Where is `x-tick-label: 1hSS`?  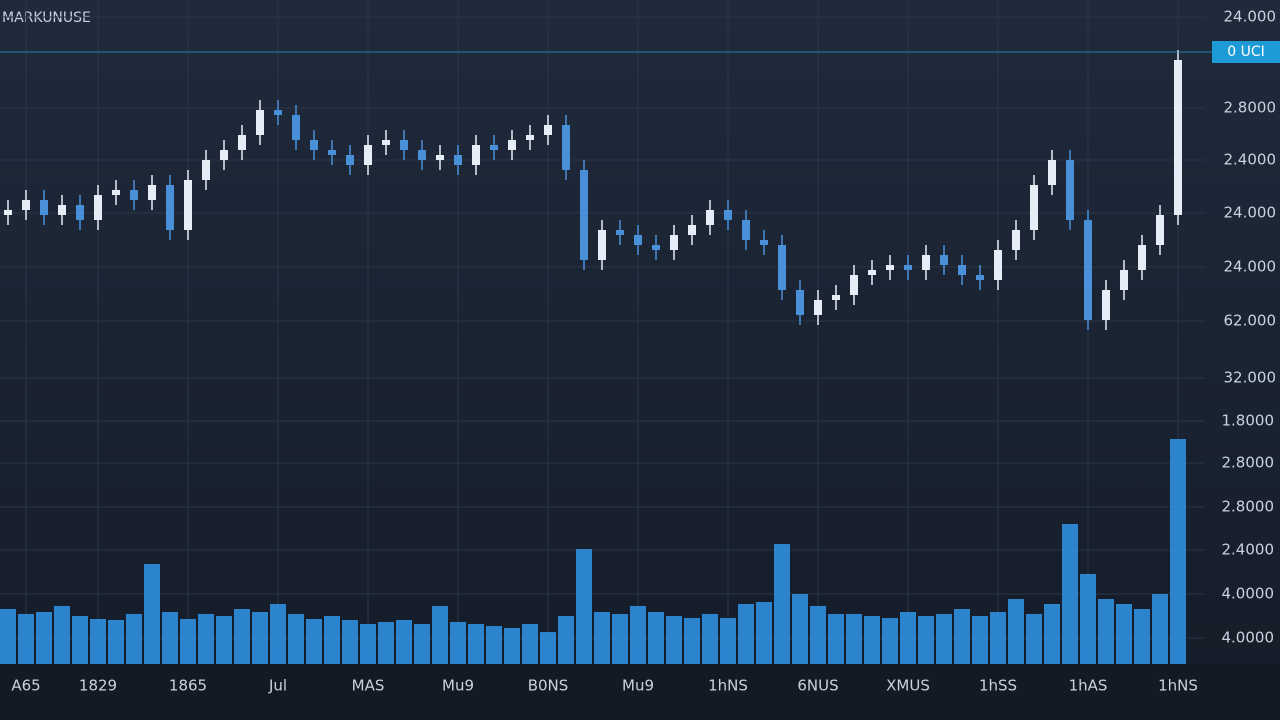 x-tick-label: 1hSS is located at coordinates (998, 686).